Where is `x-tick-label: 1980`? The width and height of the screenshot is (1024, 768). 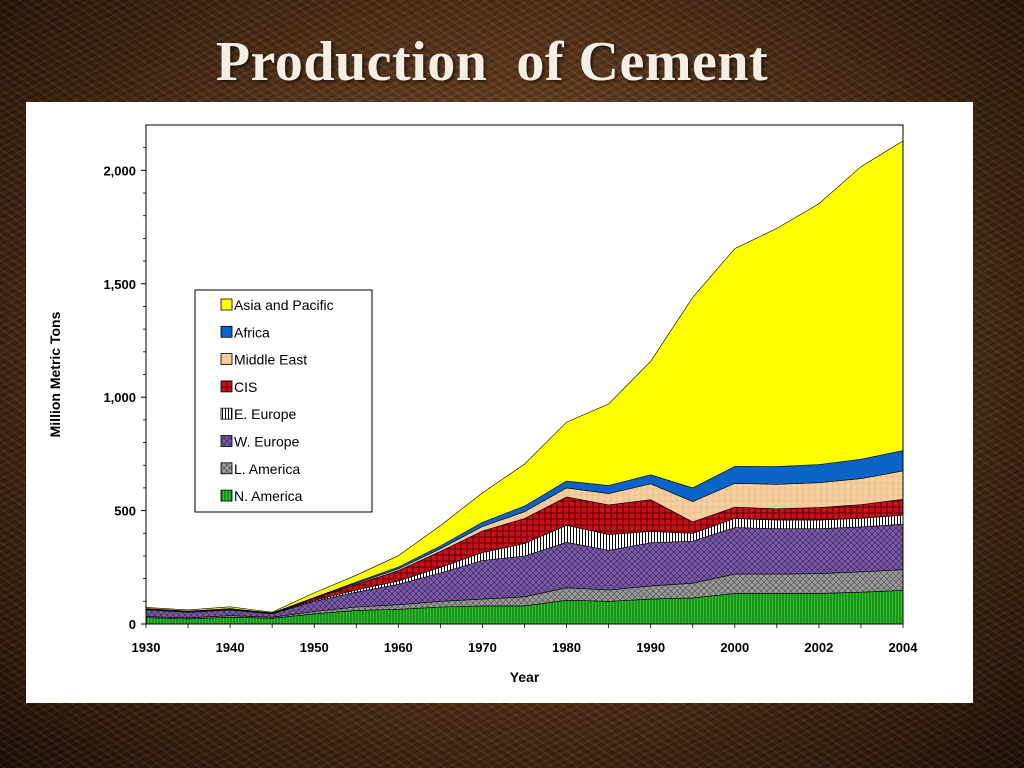 x-tick-label: 1980 is located at coordinates (566, 647).